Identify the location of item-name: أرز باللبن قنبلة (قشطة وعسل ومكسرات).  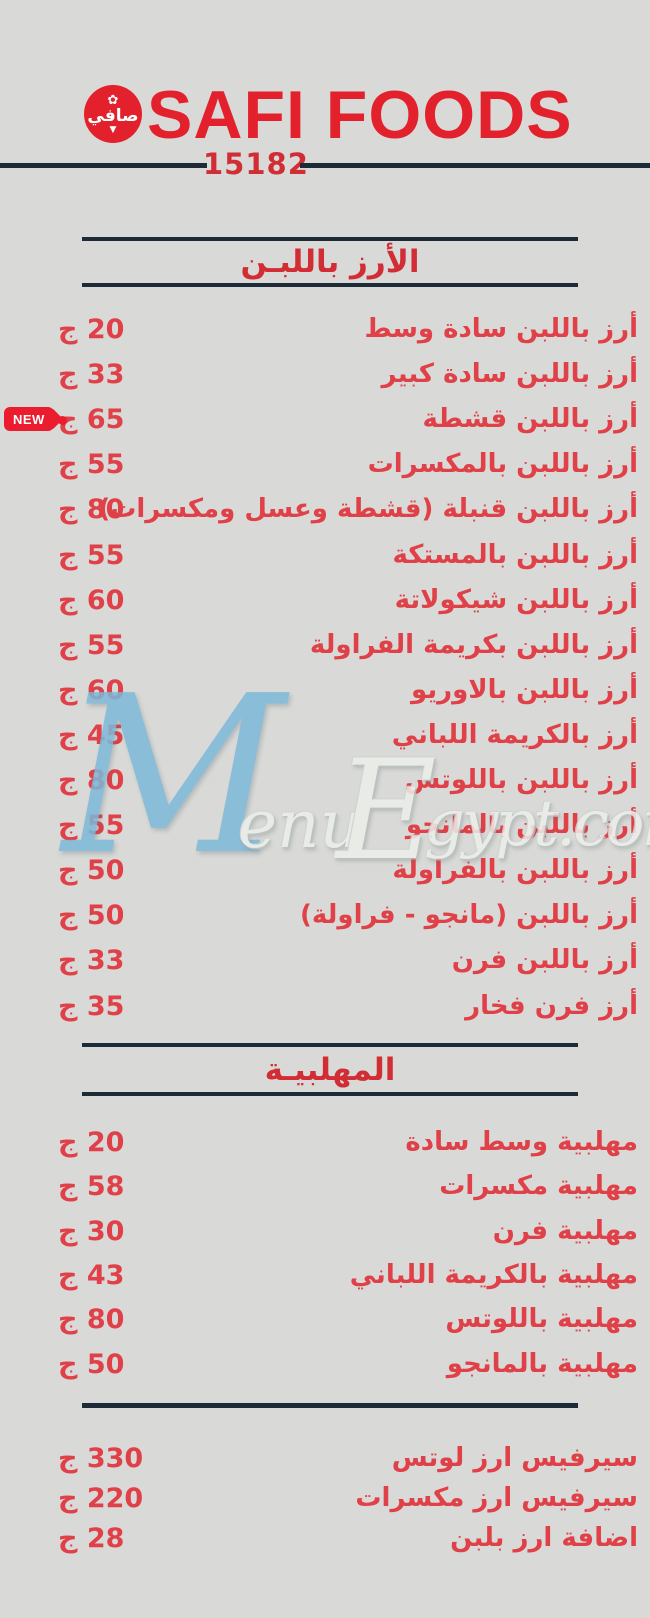
(368, 509).